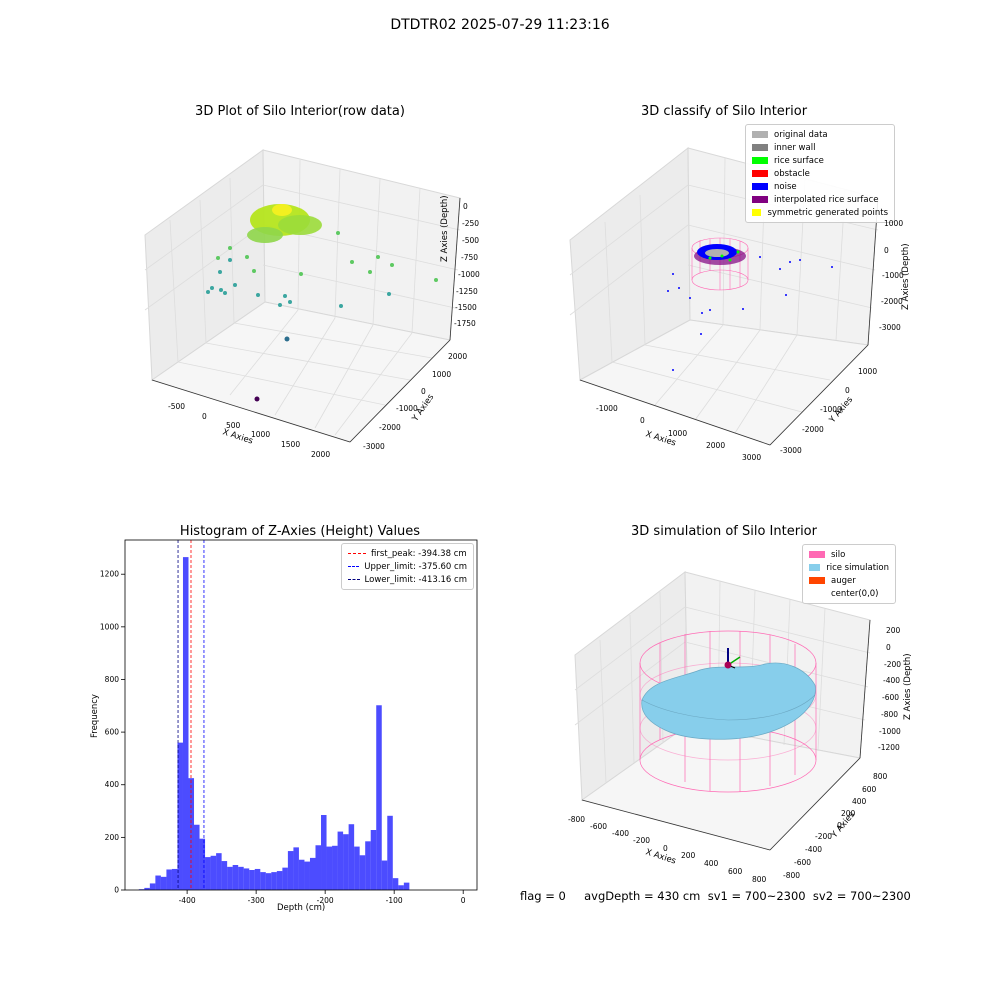  I want to click on raw-plot-title: 3D Plot of Silo Interior(row data), so click(300, 111).